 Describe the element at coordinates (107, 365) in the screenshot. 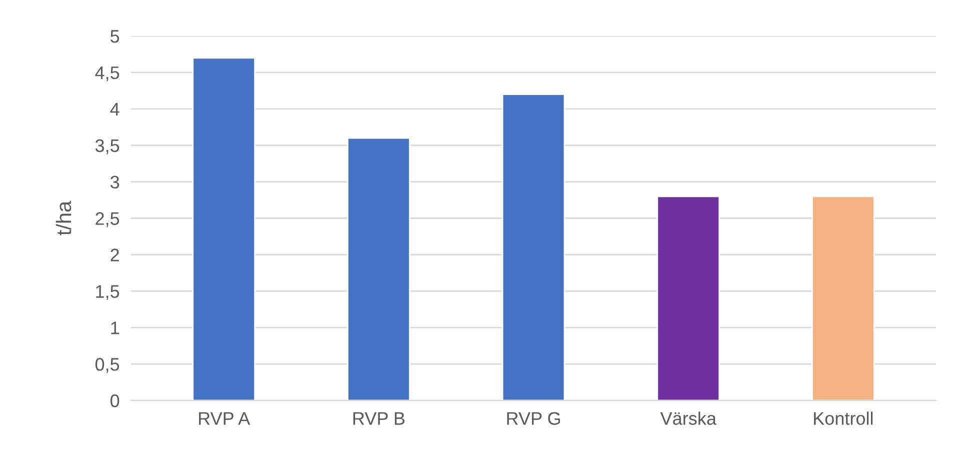

I see `y-tick-label: 0,5` at that location.